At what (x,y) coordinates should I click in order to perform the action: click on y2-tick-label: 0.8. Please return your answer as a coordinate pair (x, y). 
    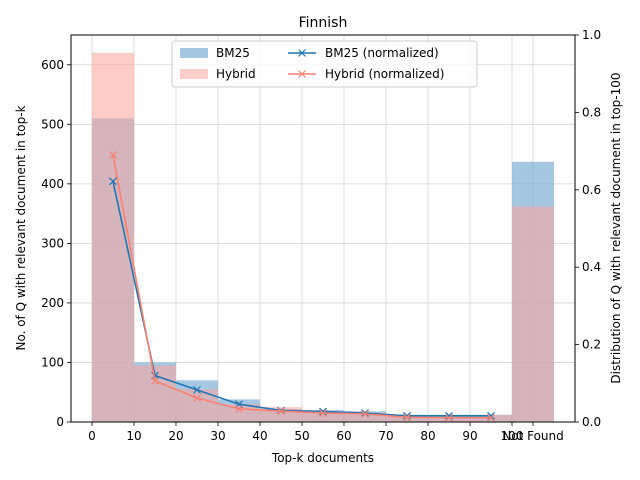
    Looking at the image, I should click on (591, 112).